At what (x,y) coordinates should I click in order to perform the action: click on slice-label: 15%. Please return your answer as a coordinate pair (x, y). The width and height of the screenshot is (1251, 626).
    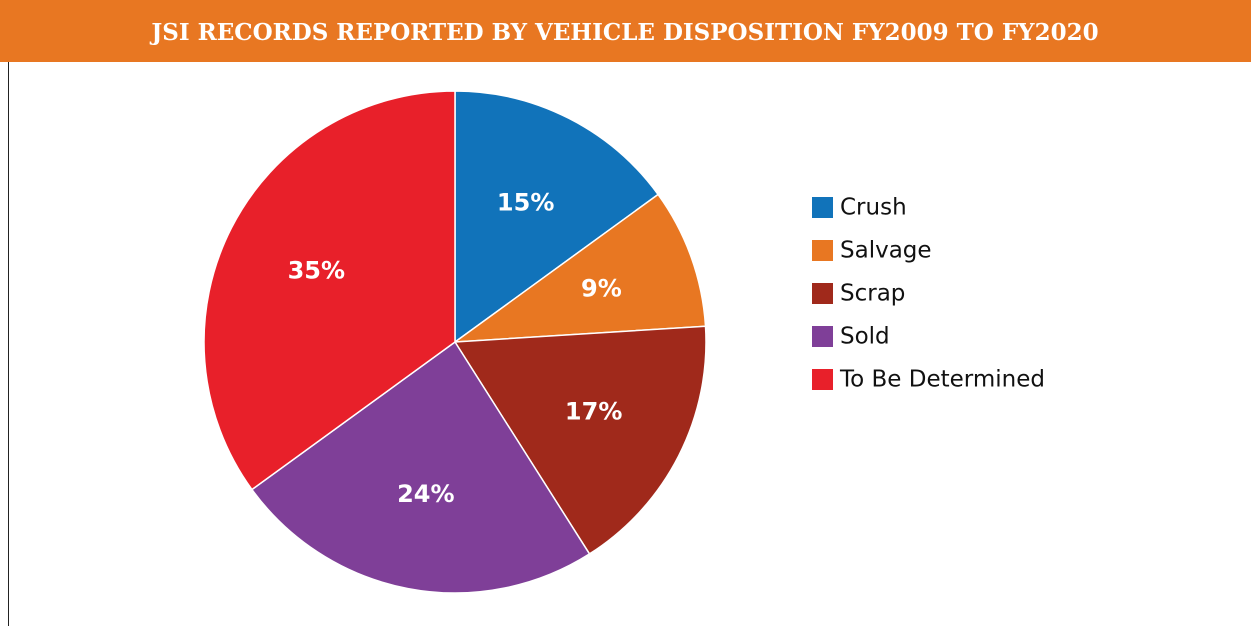
    Looking at the image, I should click on (525, 202).